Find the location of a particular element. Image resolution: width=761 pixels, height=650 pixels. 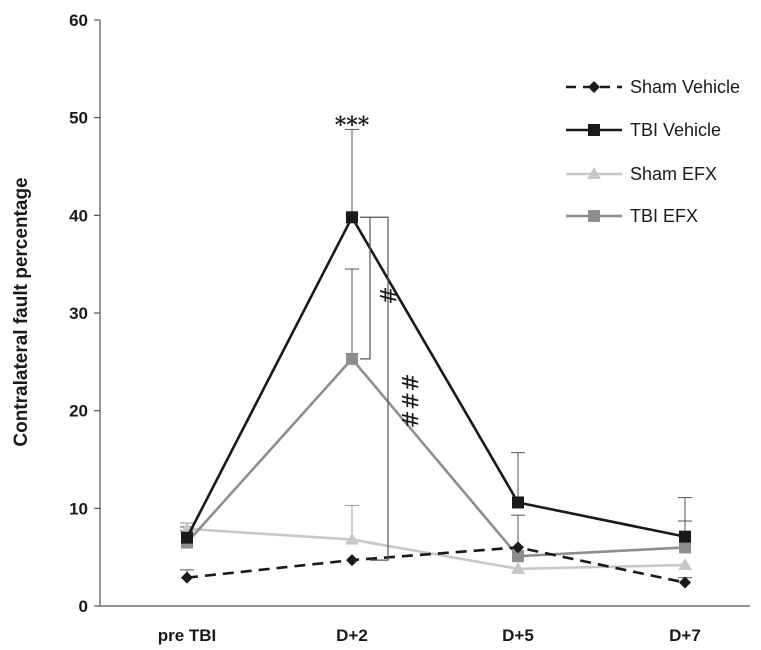

legend-label: Sham Vehicle is located at coordinates (685, 87).